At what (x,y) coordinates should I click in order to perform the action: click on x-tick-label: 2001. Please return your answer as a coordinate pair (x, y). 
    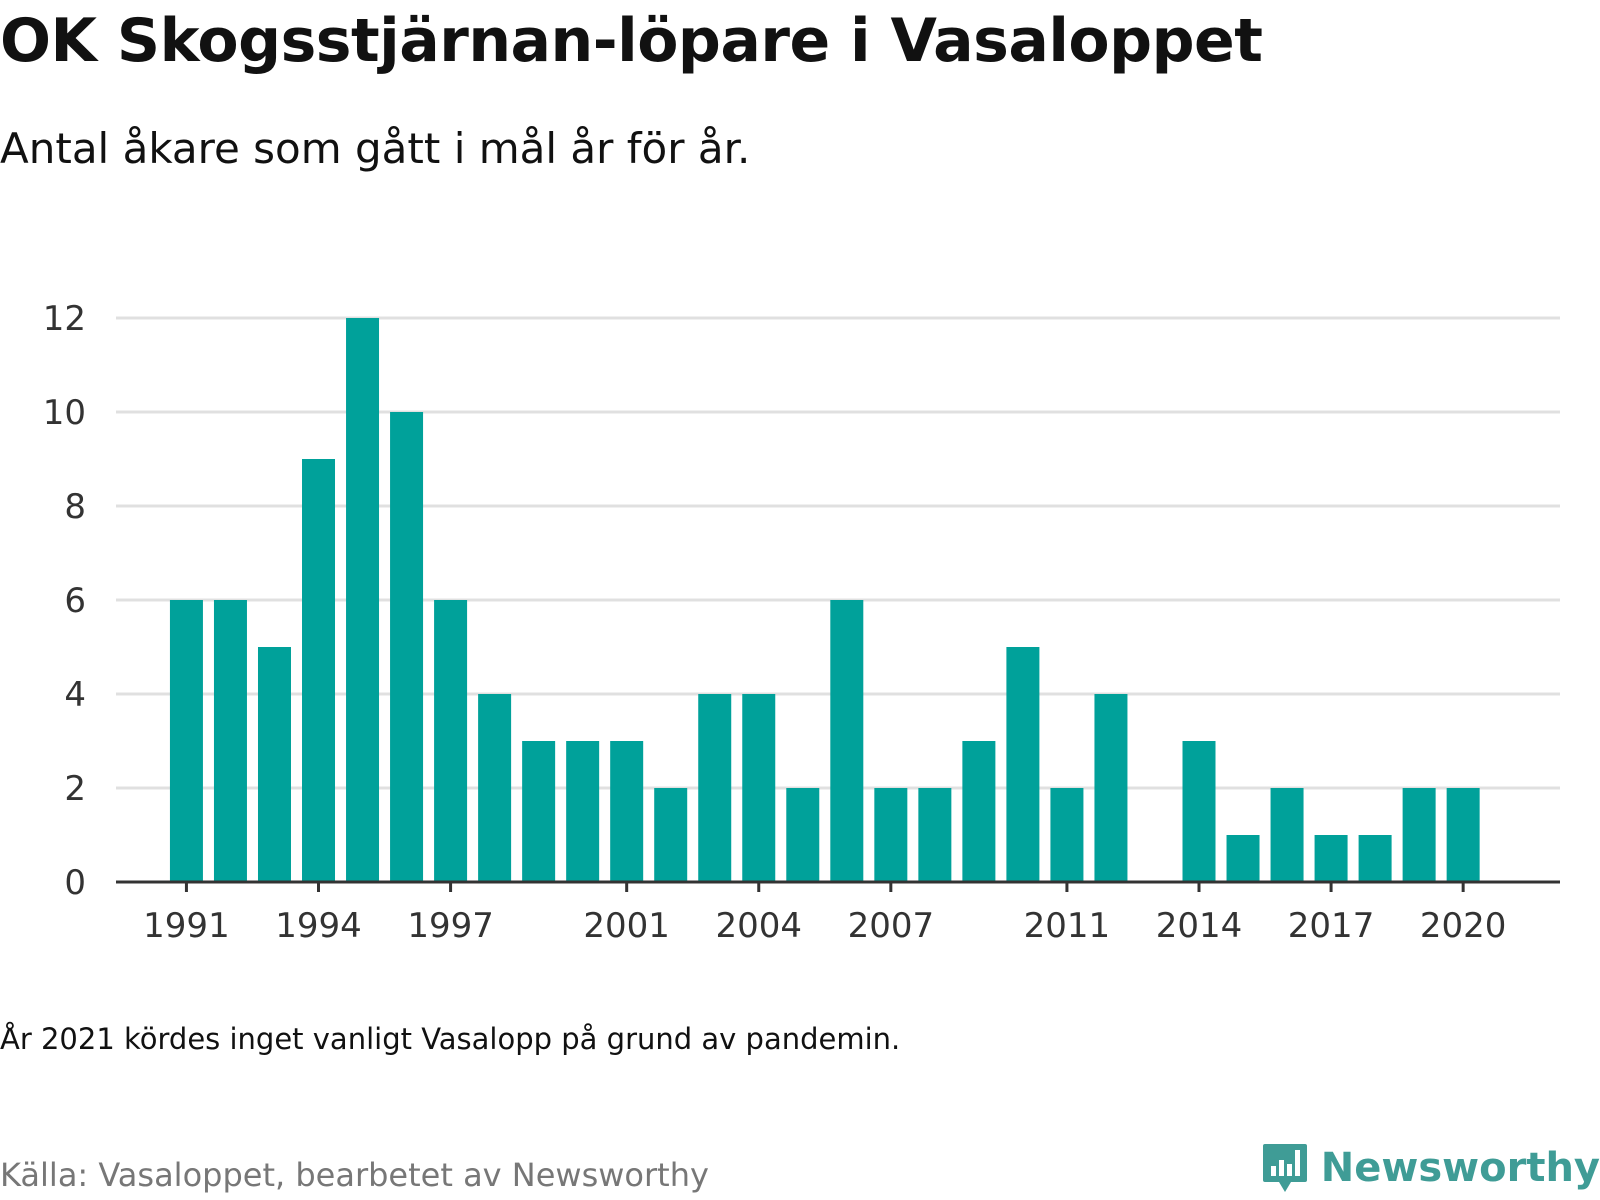
    Looking at the image, I should click on (626, 926).